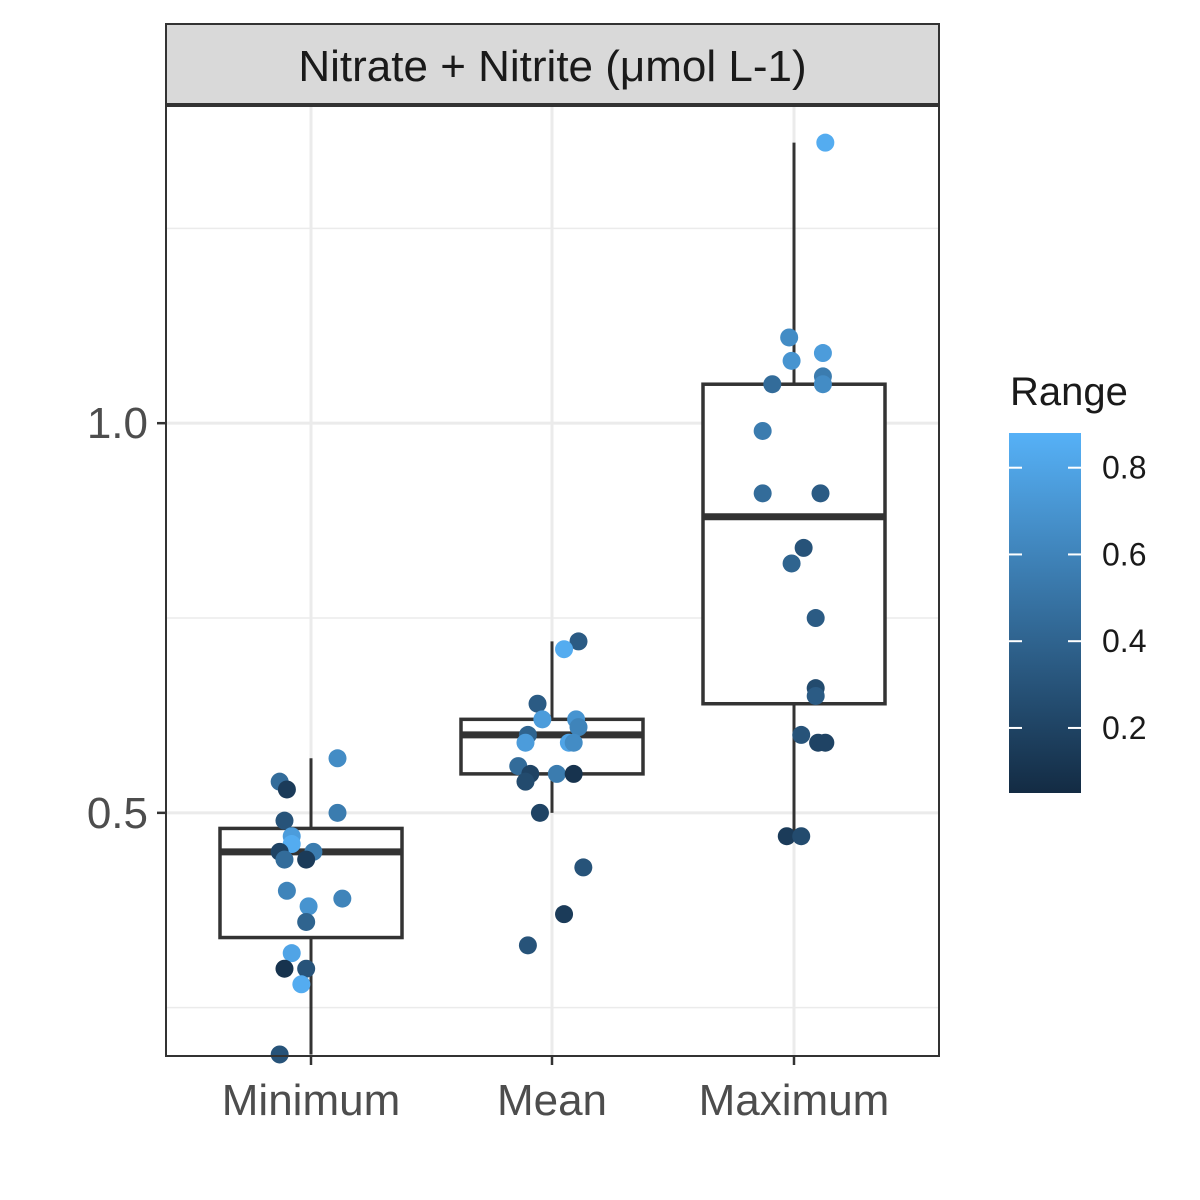  I want to click on x-tick-label: Maximum, so click(794, 1100).